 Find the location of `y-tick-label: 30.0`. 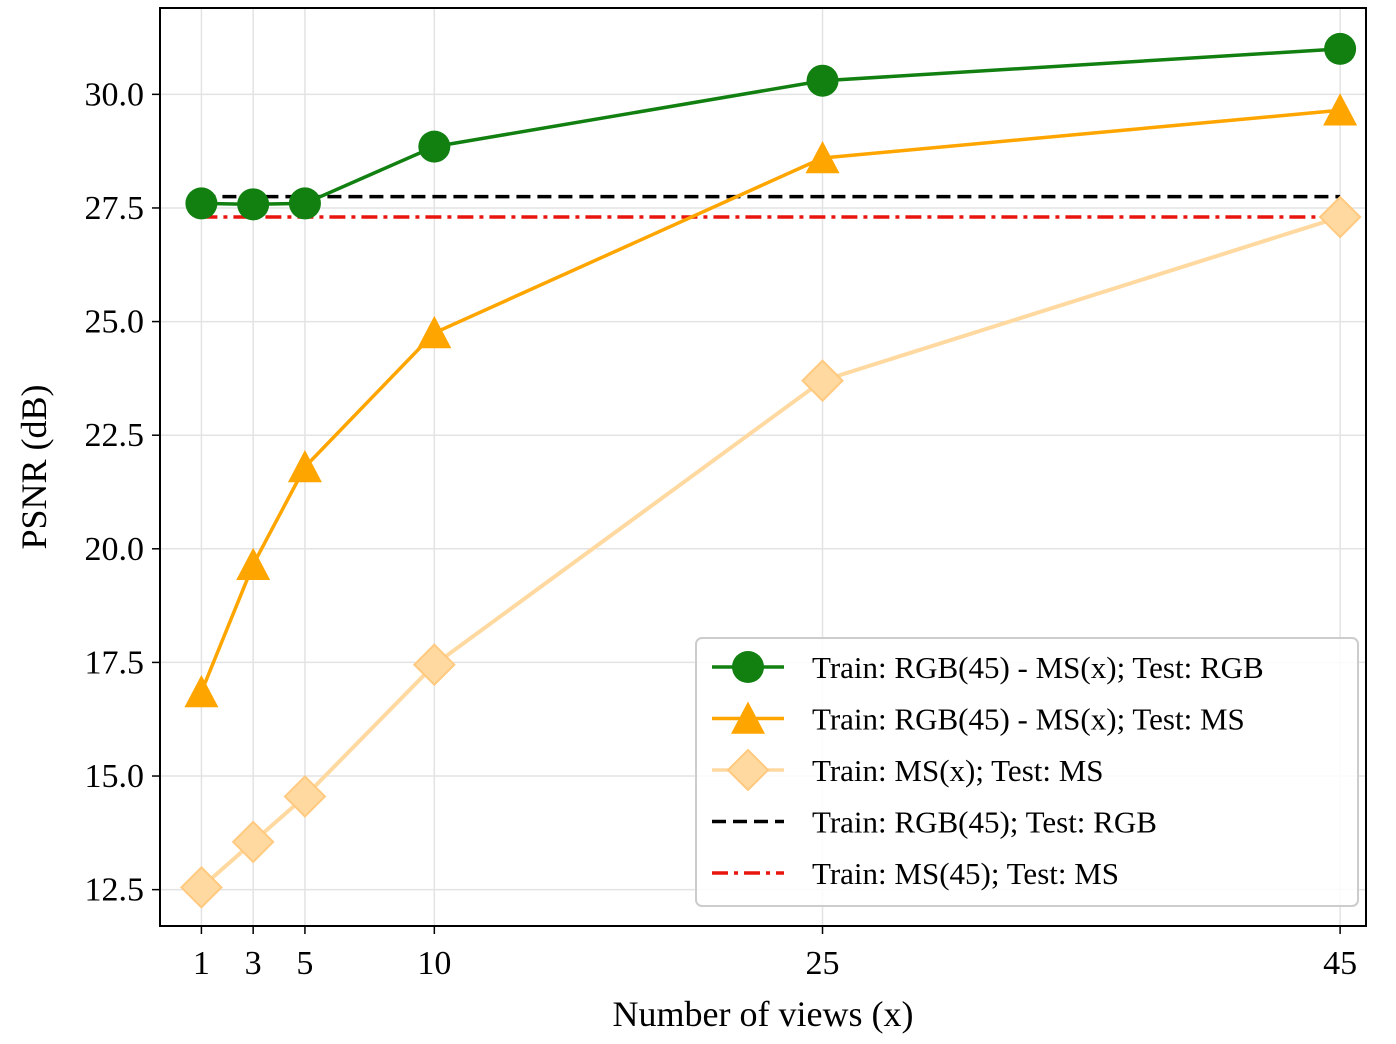

y-tick-label: 30.0 is located at coordinates (115, 94).